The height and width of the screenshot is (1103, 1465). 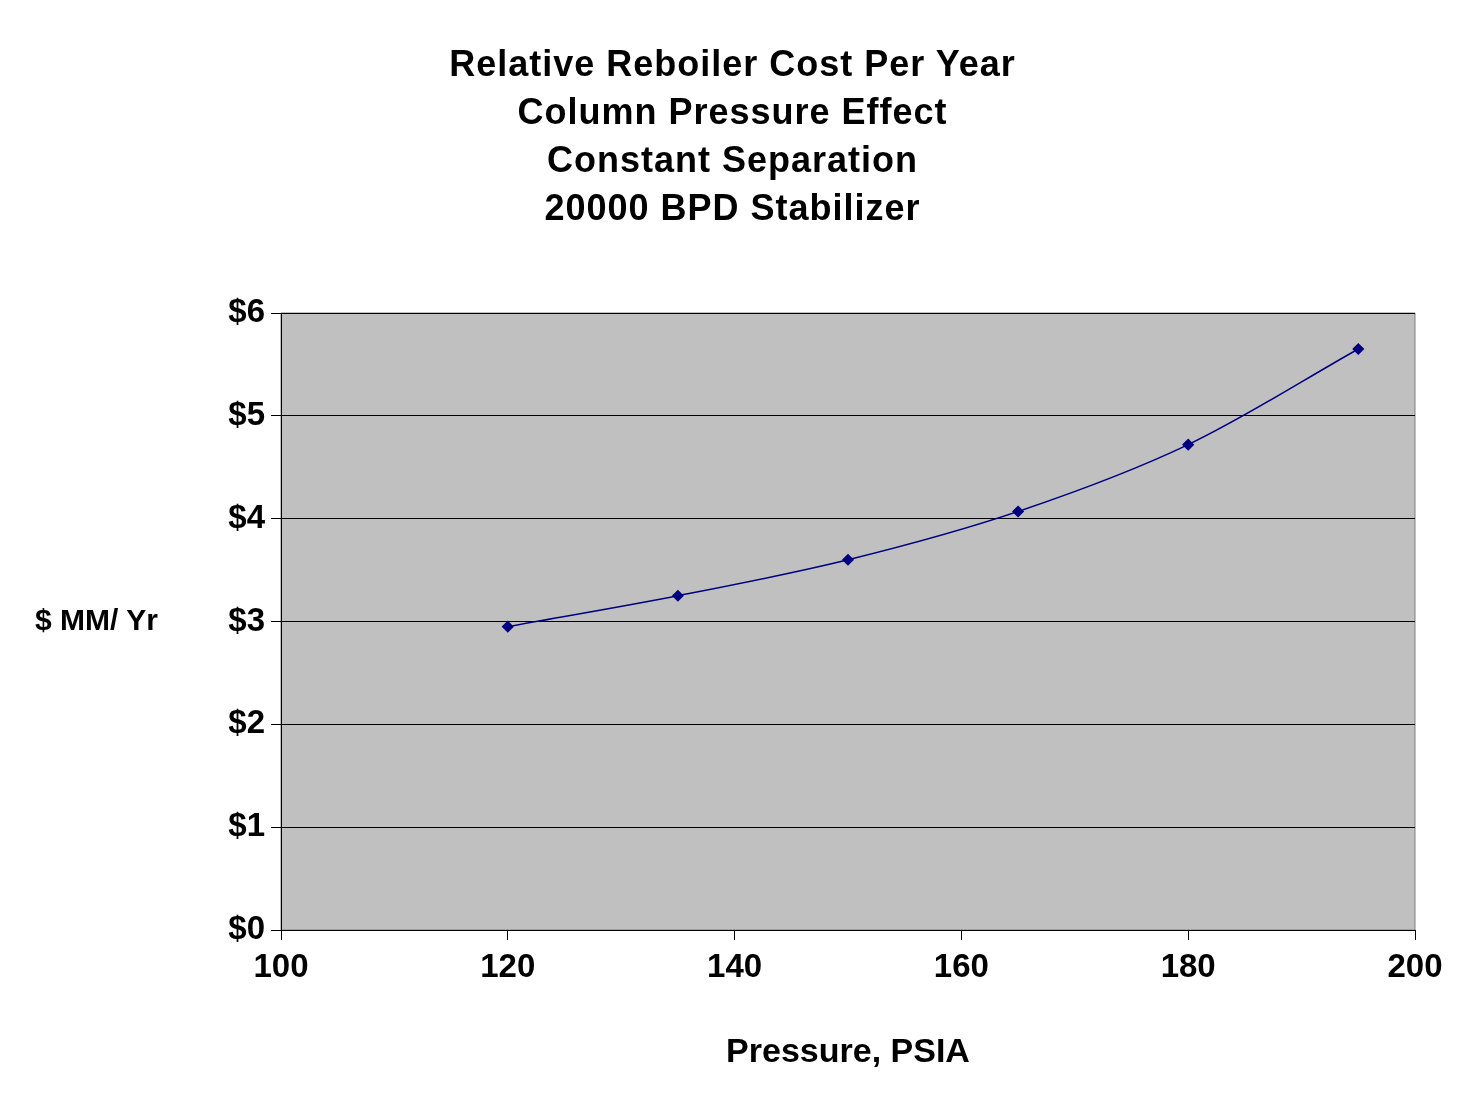 I want to click on x-axis-title: Pressure, PSIA, so click(x=848, y=1049).